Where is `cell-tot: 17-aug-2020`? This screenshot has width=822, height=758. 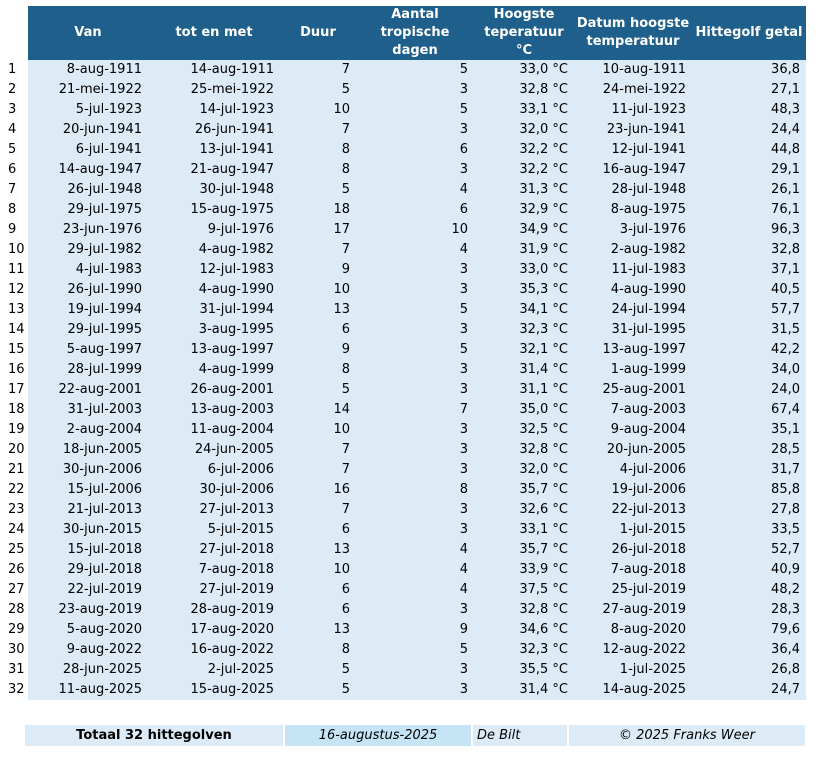
cell-tot: 17-aug-2020 is located at coordinates (214, 630).